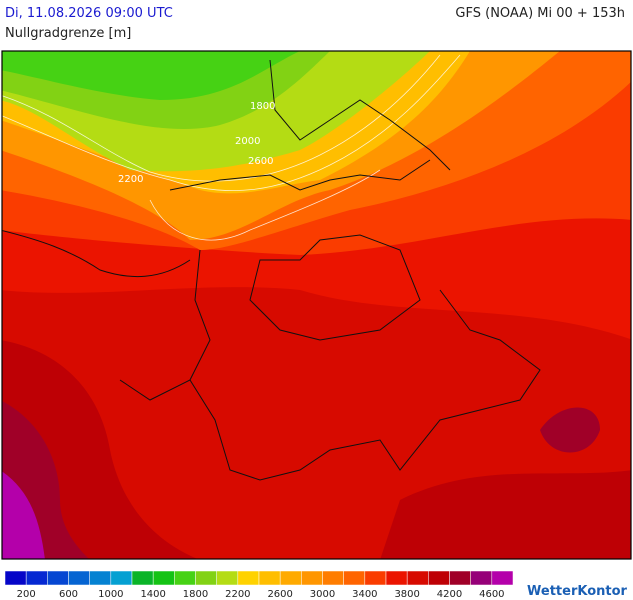  What do you see at coordinates (322, 594) in the screenshot?
I see `colorbar-label: 3000` at bounding box center [322, 594].